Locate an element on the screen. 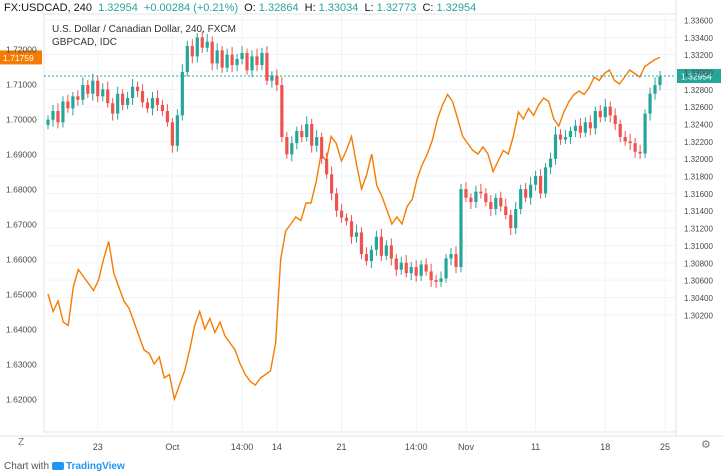 Image resolution: width=724 pixels, height=476 pixels. symbol-label: FX:USDCAD, 240 is located at coordinates (48, 8).